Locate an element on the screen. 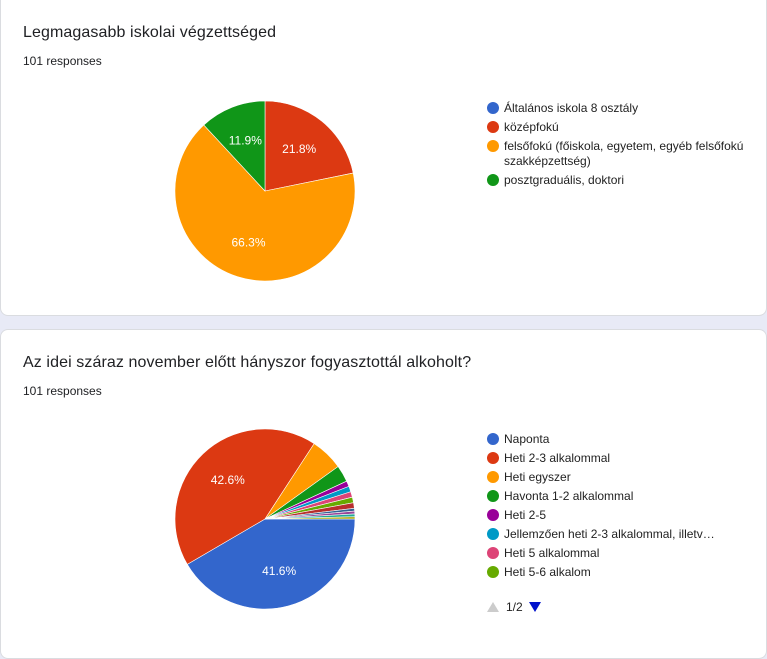 This screenshot has height=659, width=767. legend-item: Heti egyszer is located at coordinates (622, 477).